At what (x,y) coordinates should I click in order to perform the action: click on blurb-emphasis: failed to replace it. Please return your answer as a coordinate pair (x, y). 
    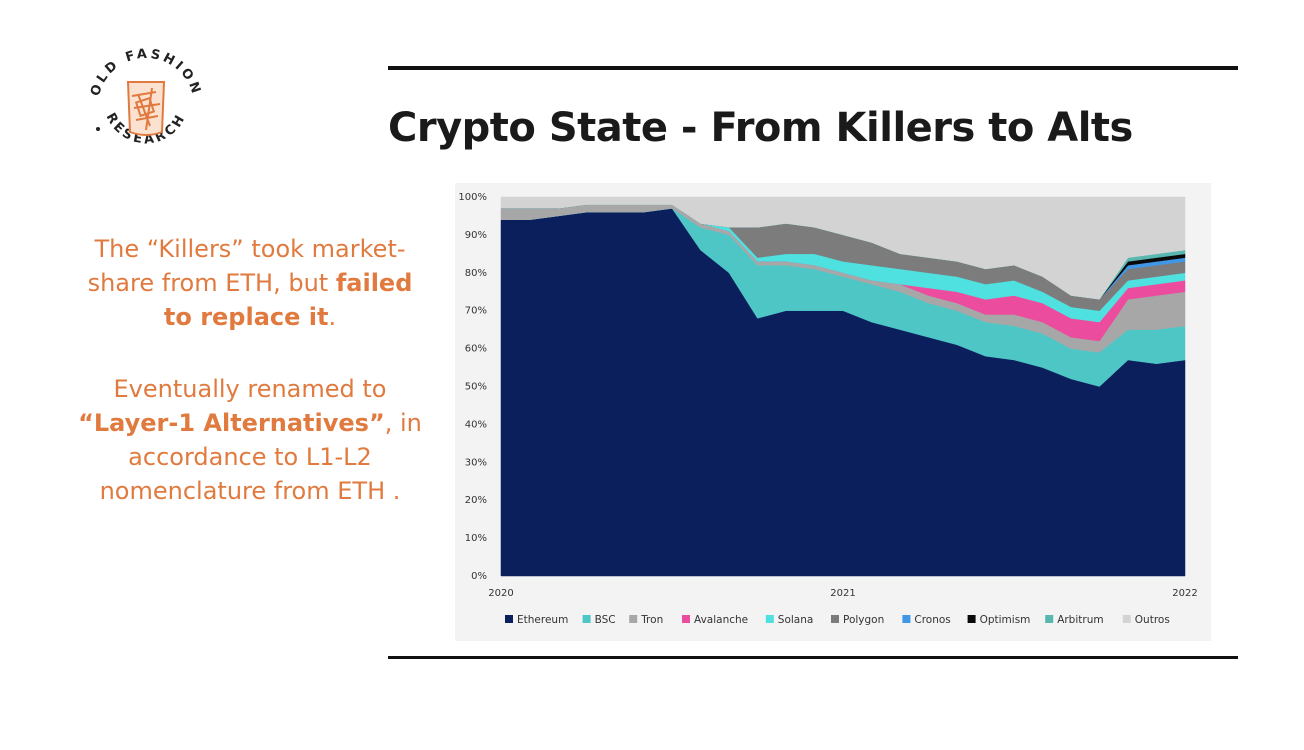
    Looking at the image, I should click on (288, 300).